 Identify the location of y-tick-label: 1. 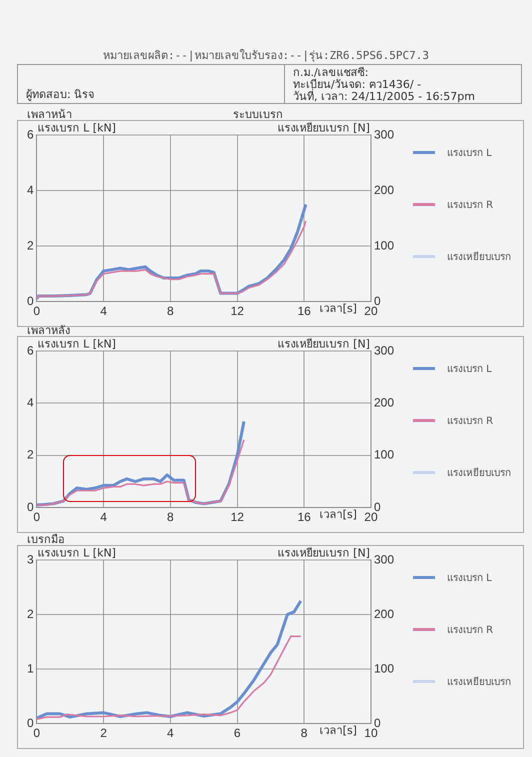
(30, 668).